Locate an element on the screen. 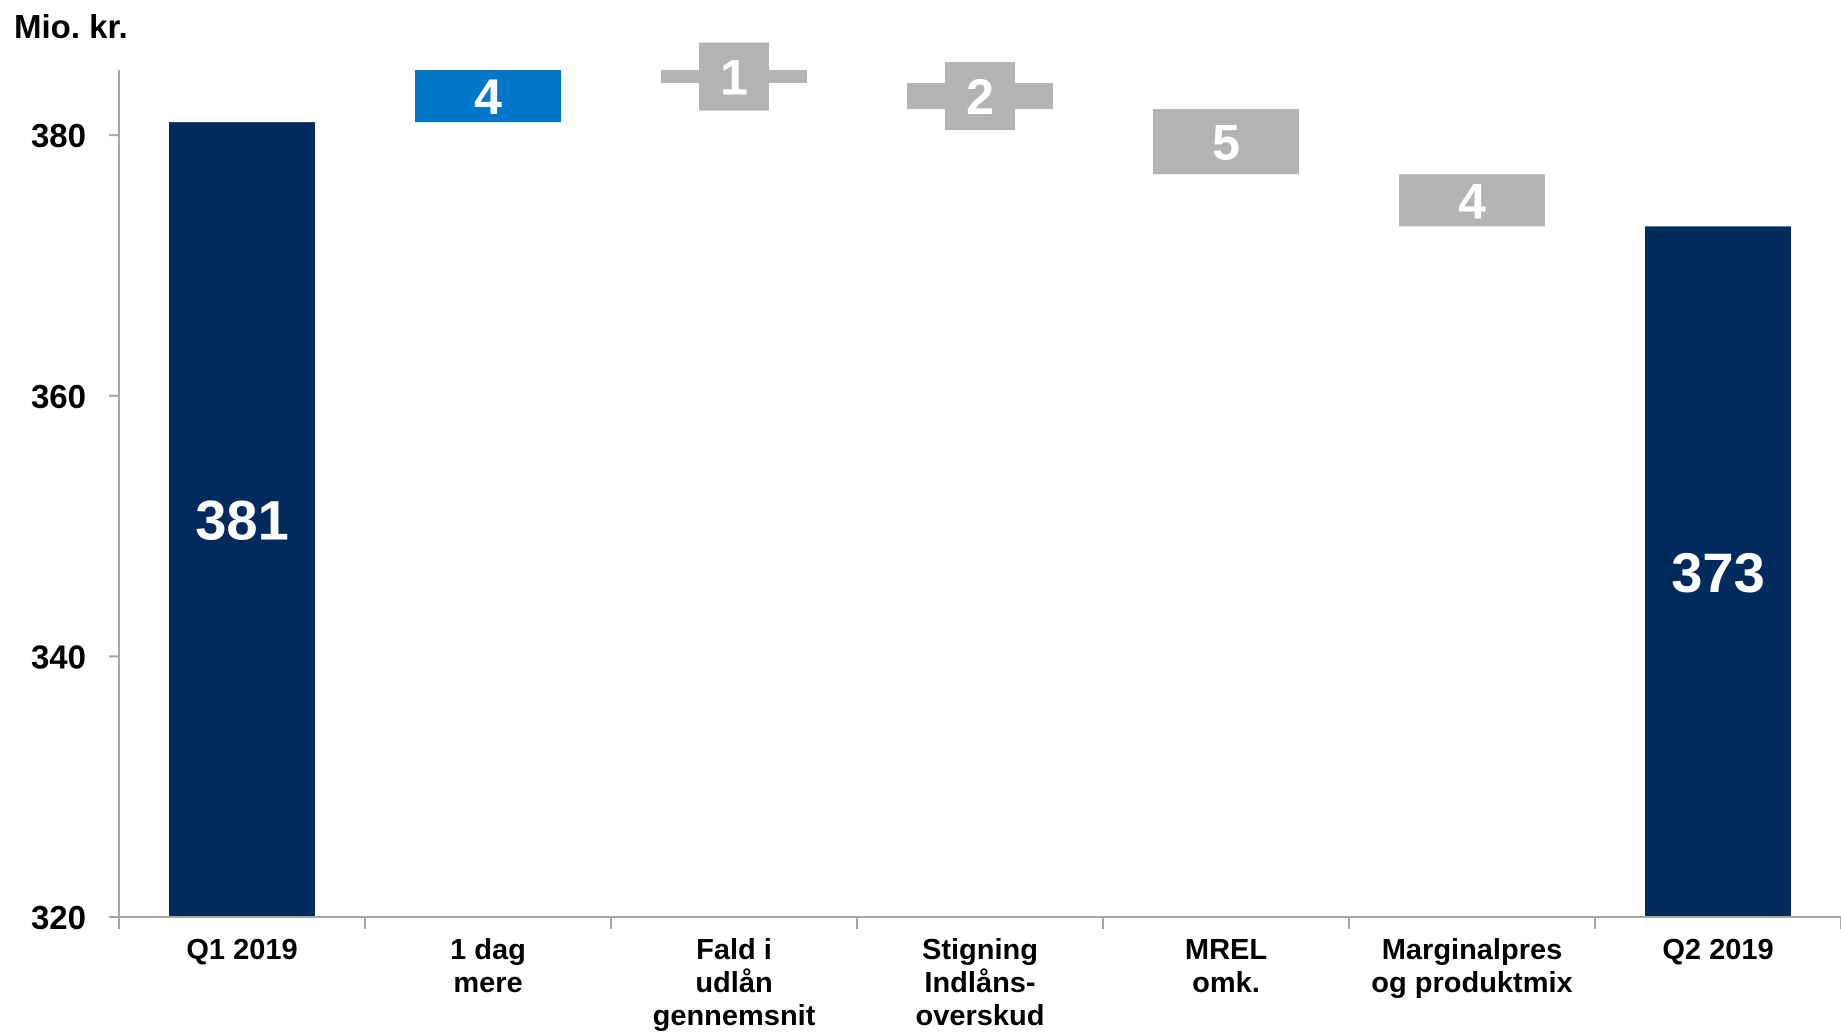  y-tick-label: 360 is located at coordinates (58, 396).